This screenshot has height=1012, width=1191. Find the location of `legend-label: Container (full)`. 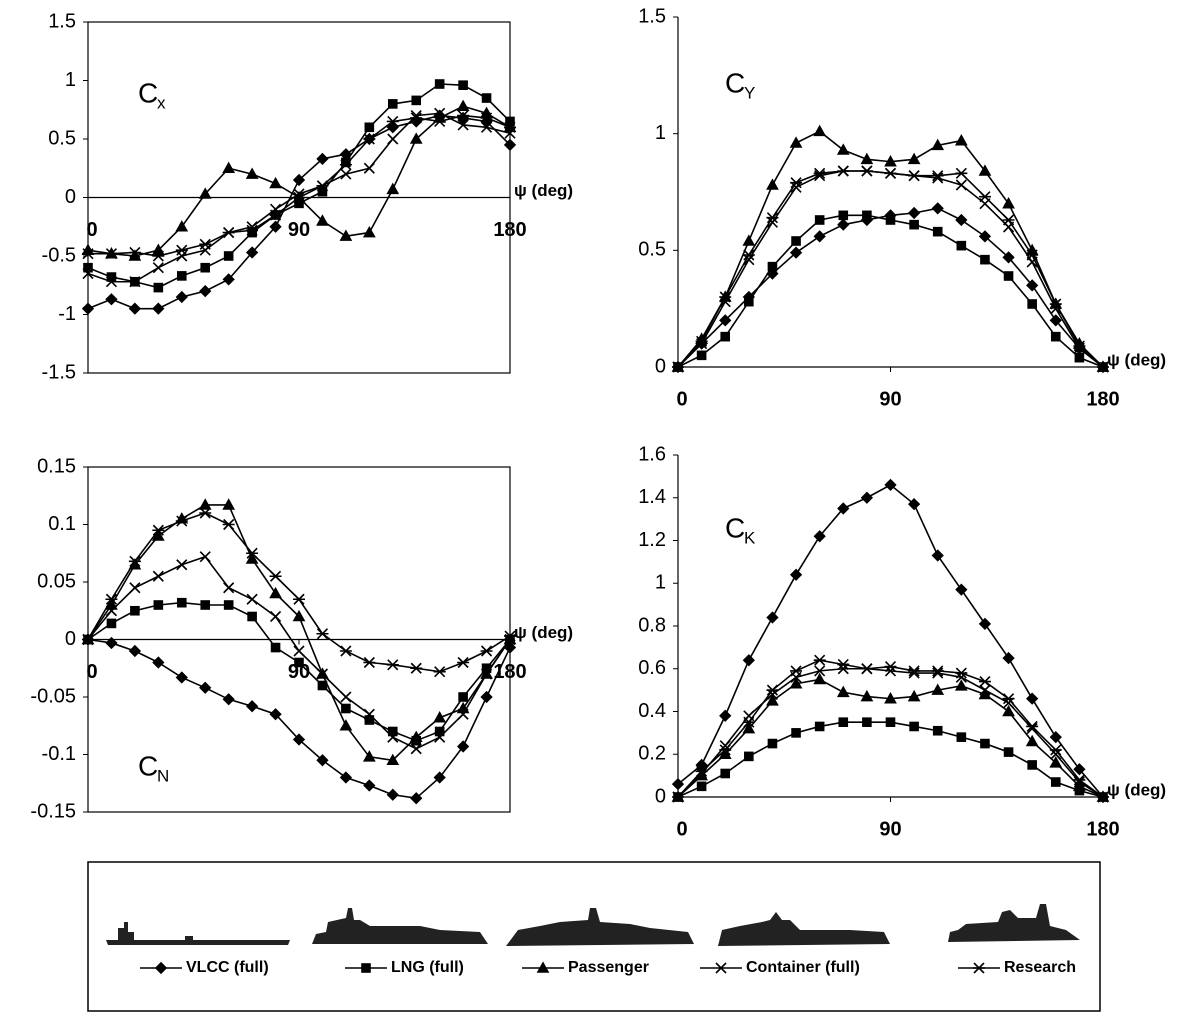

legend-label: Container (full) is located at coordinates (803, 967).